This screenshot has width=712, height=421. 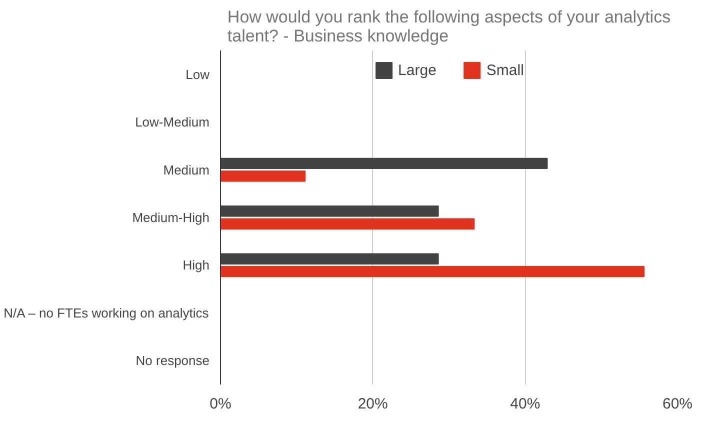 What do you see at coordinates (221, 404) in the screenshot?
I see `x-tick-label: 0%` at bounding box center [221, 404].